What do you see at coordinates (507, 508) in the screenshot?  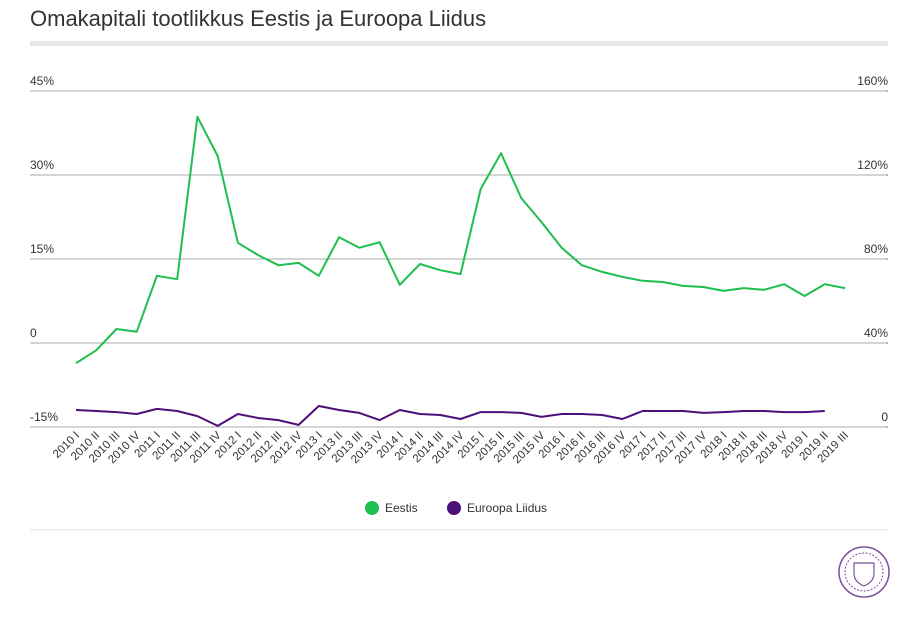 I see `legend-label: Euroopa Liidus` at bounding box center [507, 508].